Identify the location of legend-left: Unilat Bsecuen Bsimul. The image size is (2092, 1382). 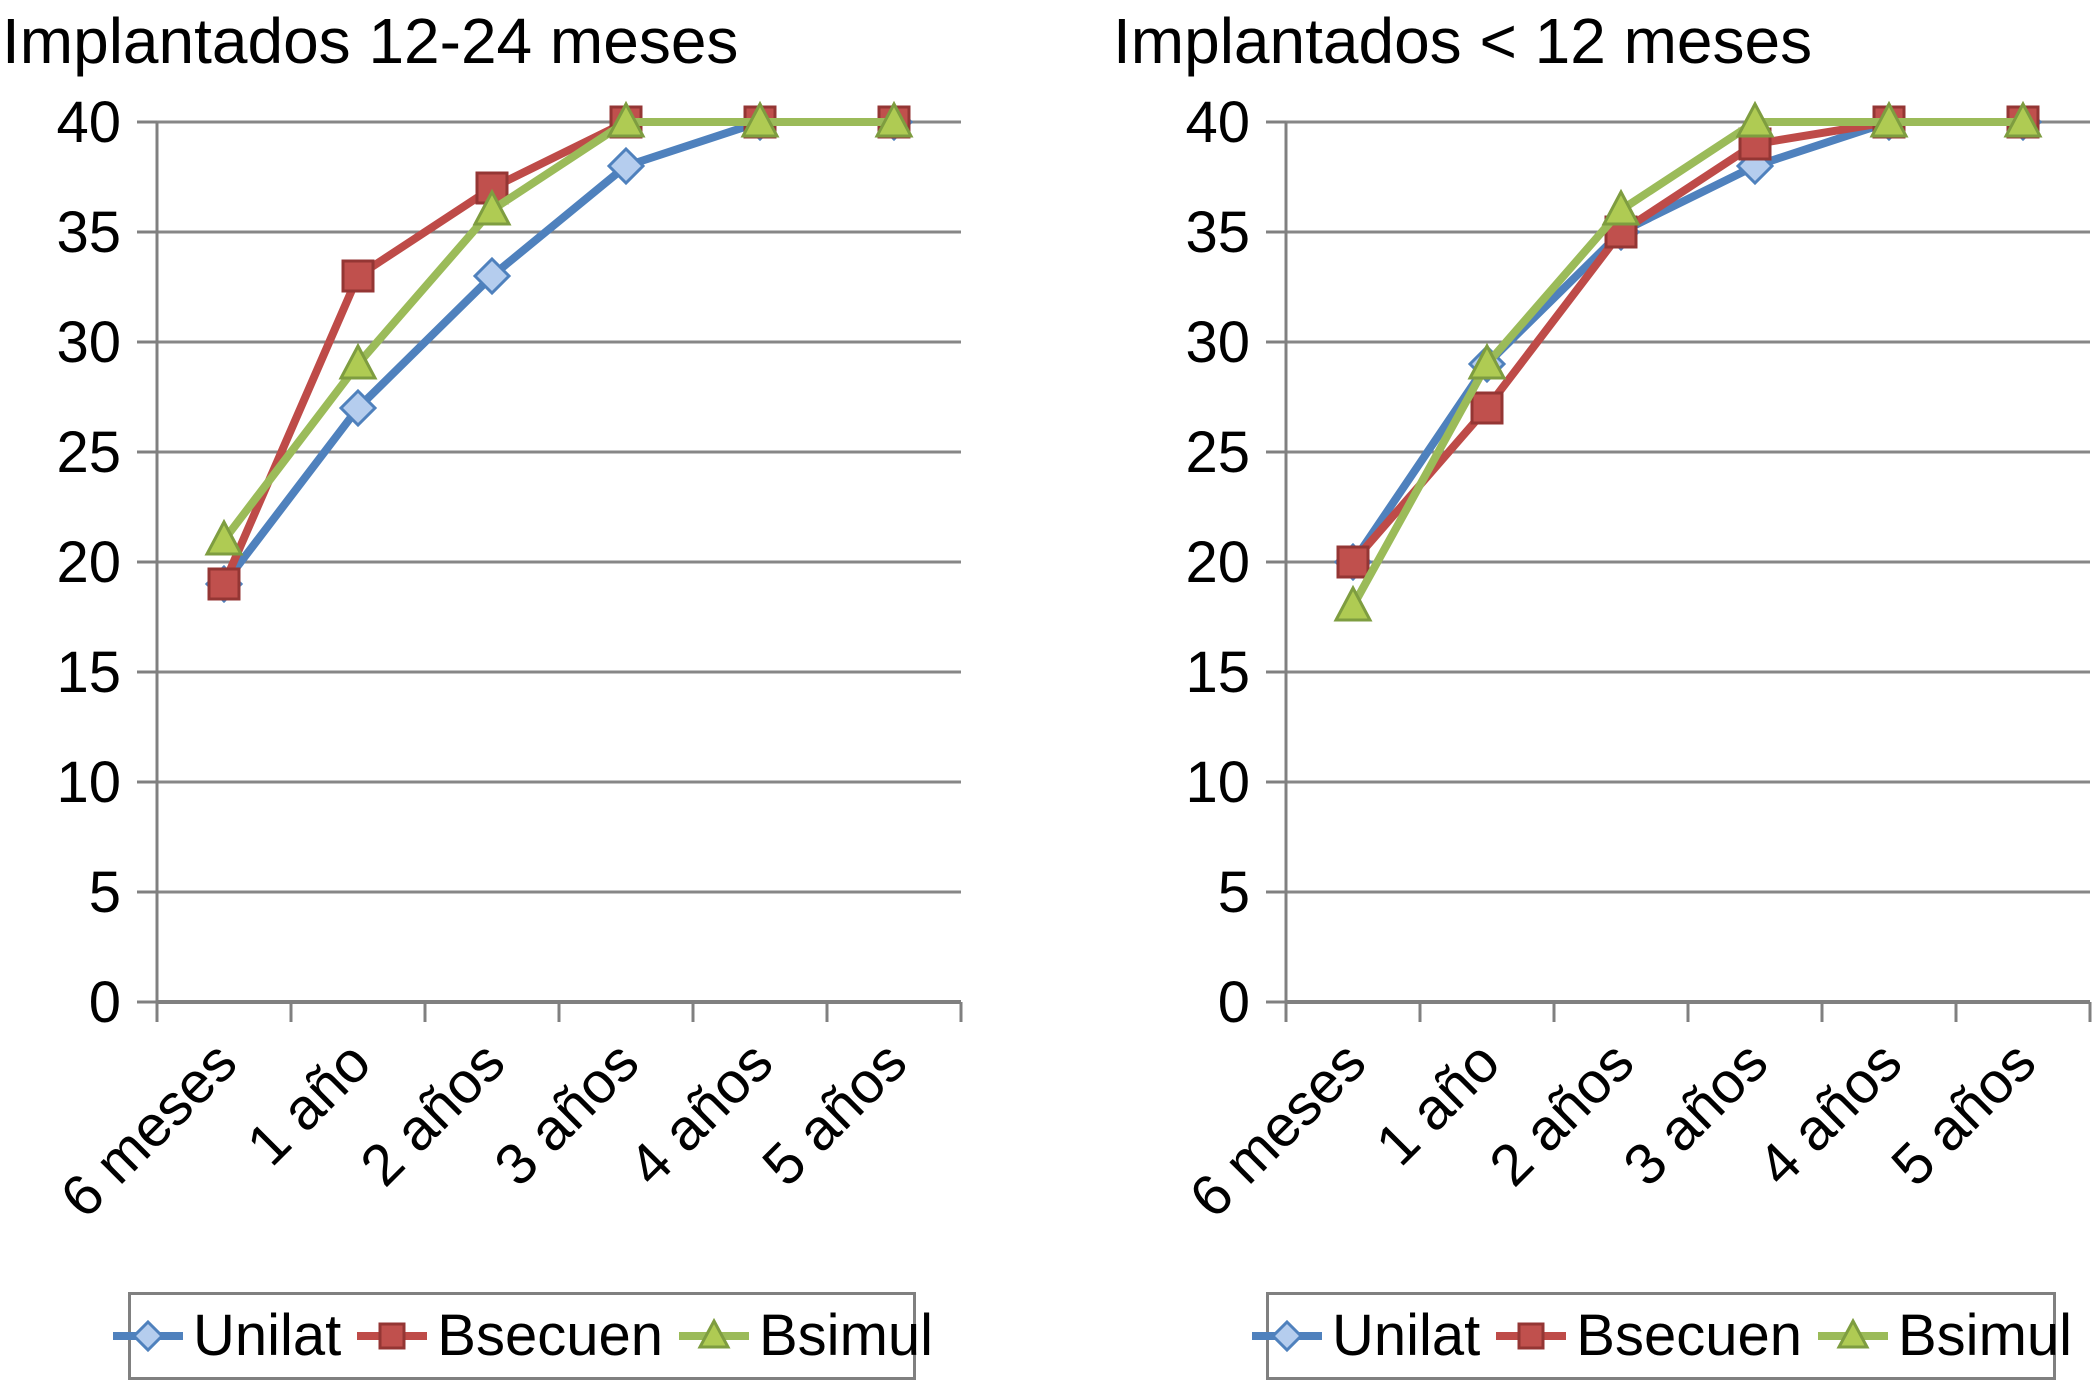
(522, 1336).